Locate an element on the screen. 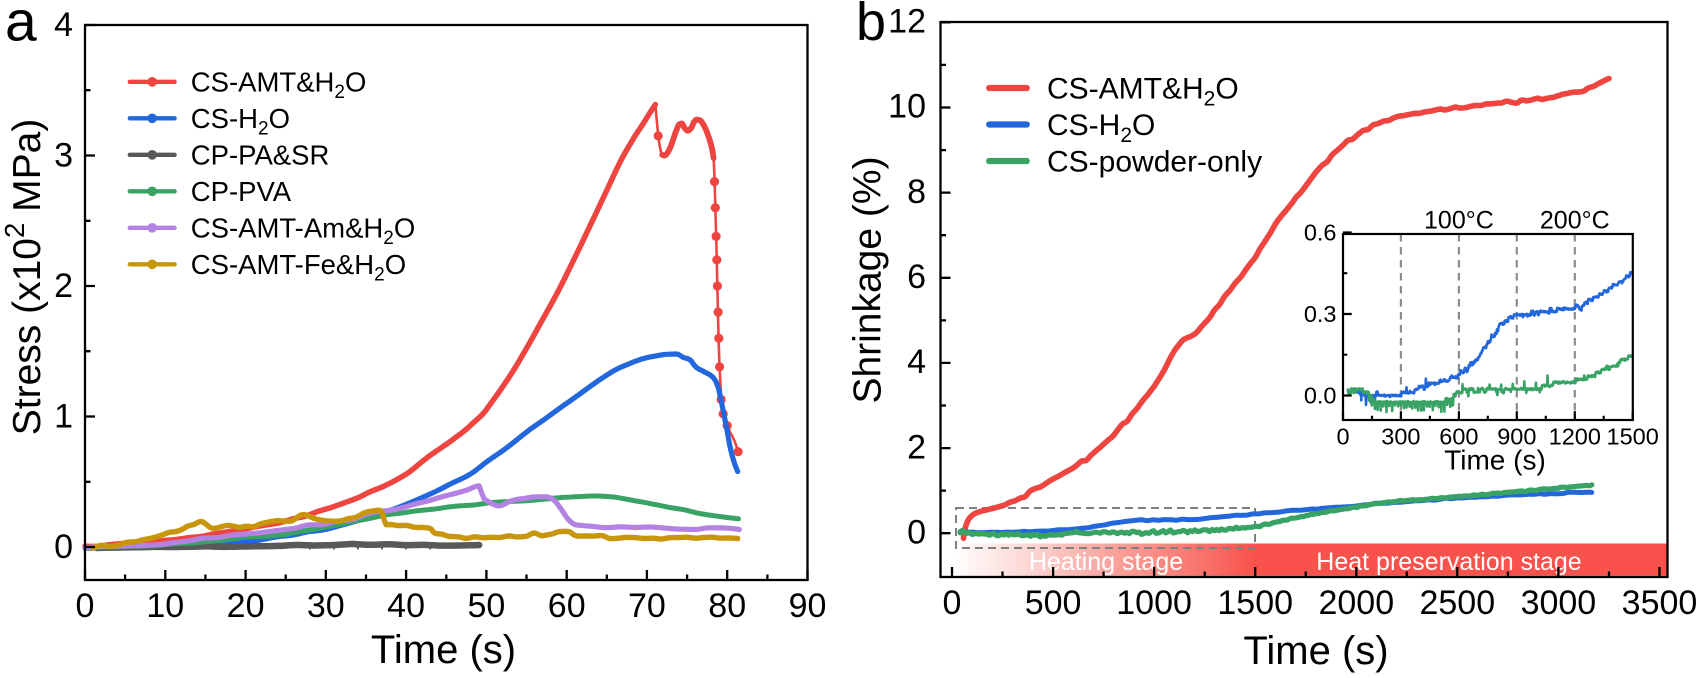 The width and height of the screenshot is (1700, 678). svg-text: 3000 is located at coordinates (1559, 603).